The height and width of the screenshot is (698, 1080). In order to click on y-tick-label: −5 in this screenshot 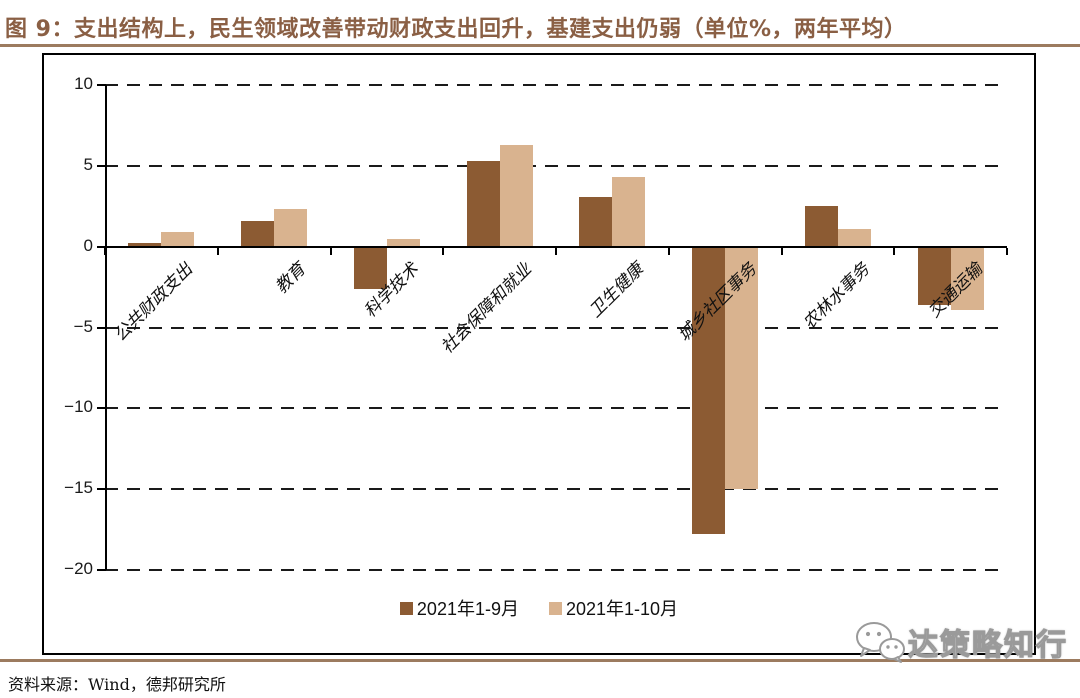, I will do `click(83, 326)`.